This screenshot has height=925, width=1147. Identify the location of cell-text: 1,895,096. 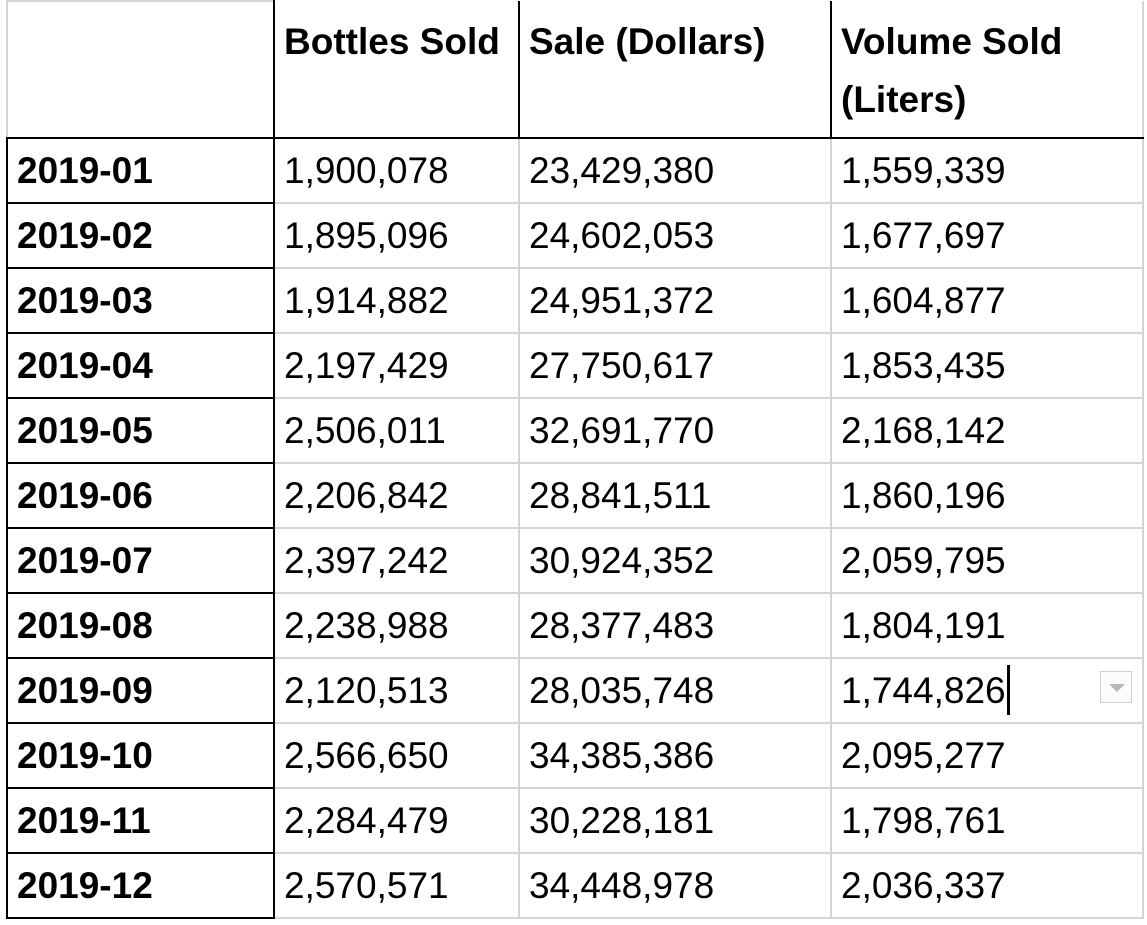
(366, 235).